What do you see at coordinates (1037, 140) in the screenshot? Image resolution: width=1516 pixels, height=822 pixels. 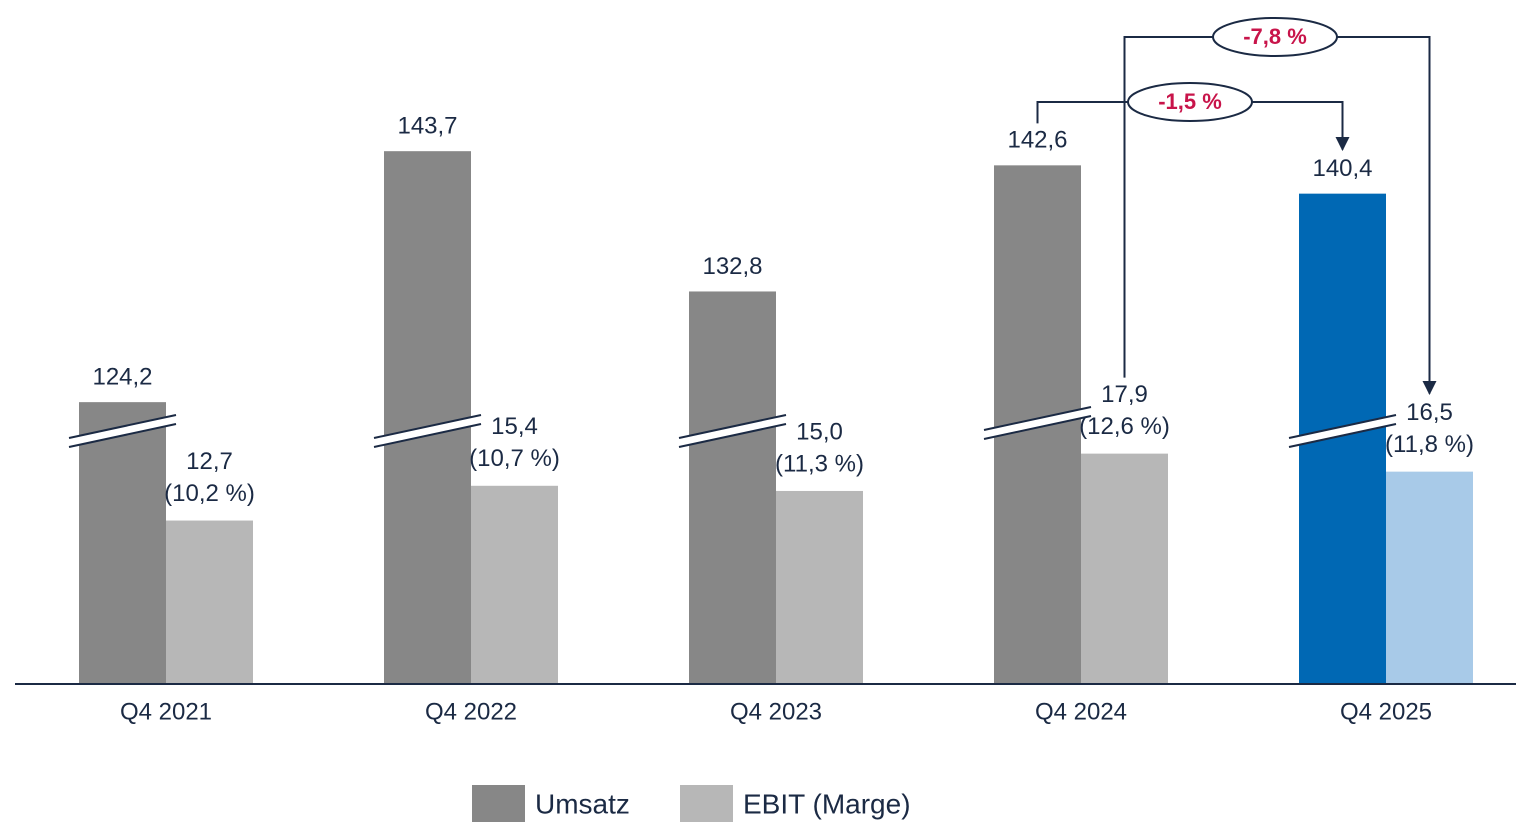 I see `value-label: 142,6` at bounding box center [1037, 140].